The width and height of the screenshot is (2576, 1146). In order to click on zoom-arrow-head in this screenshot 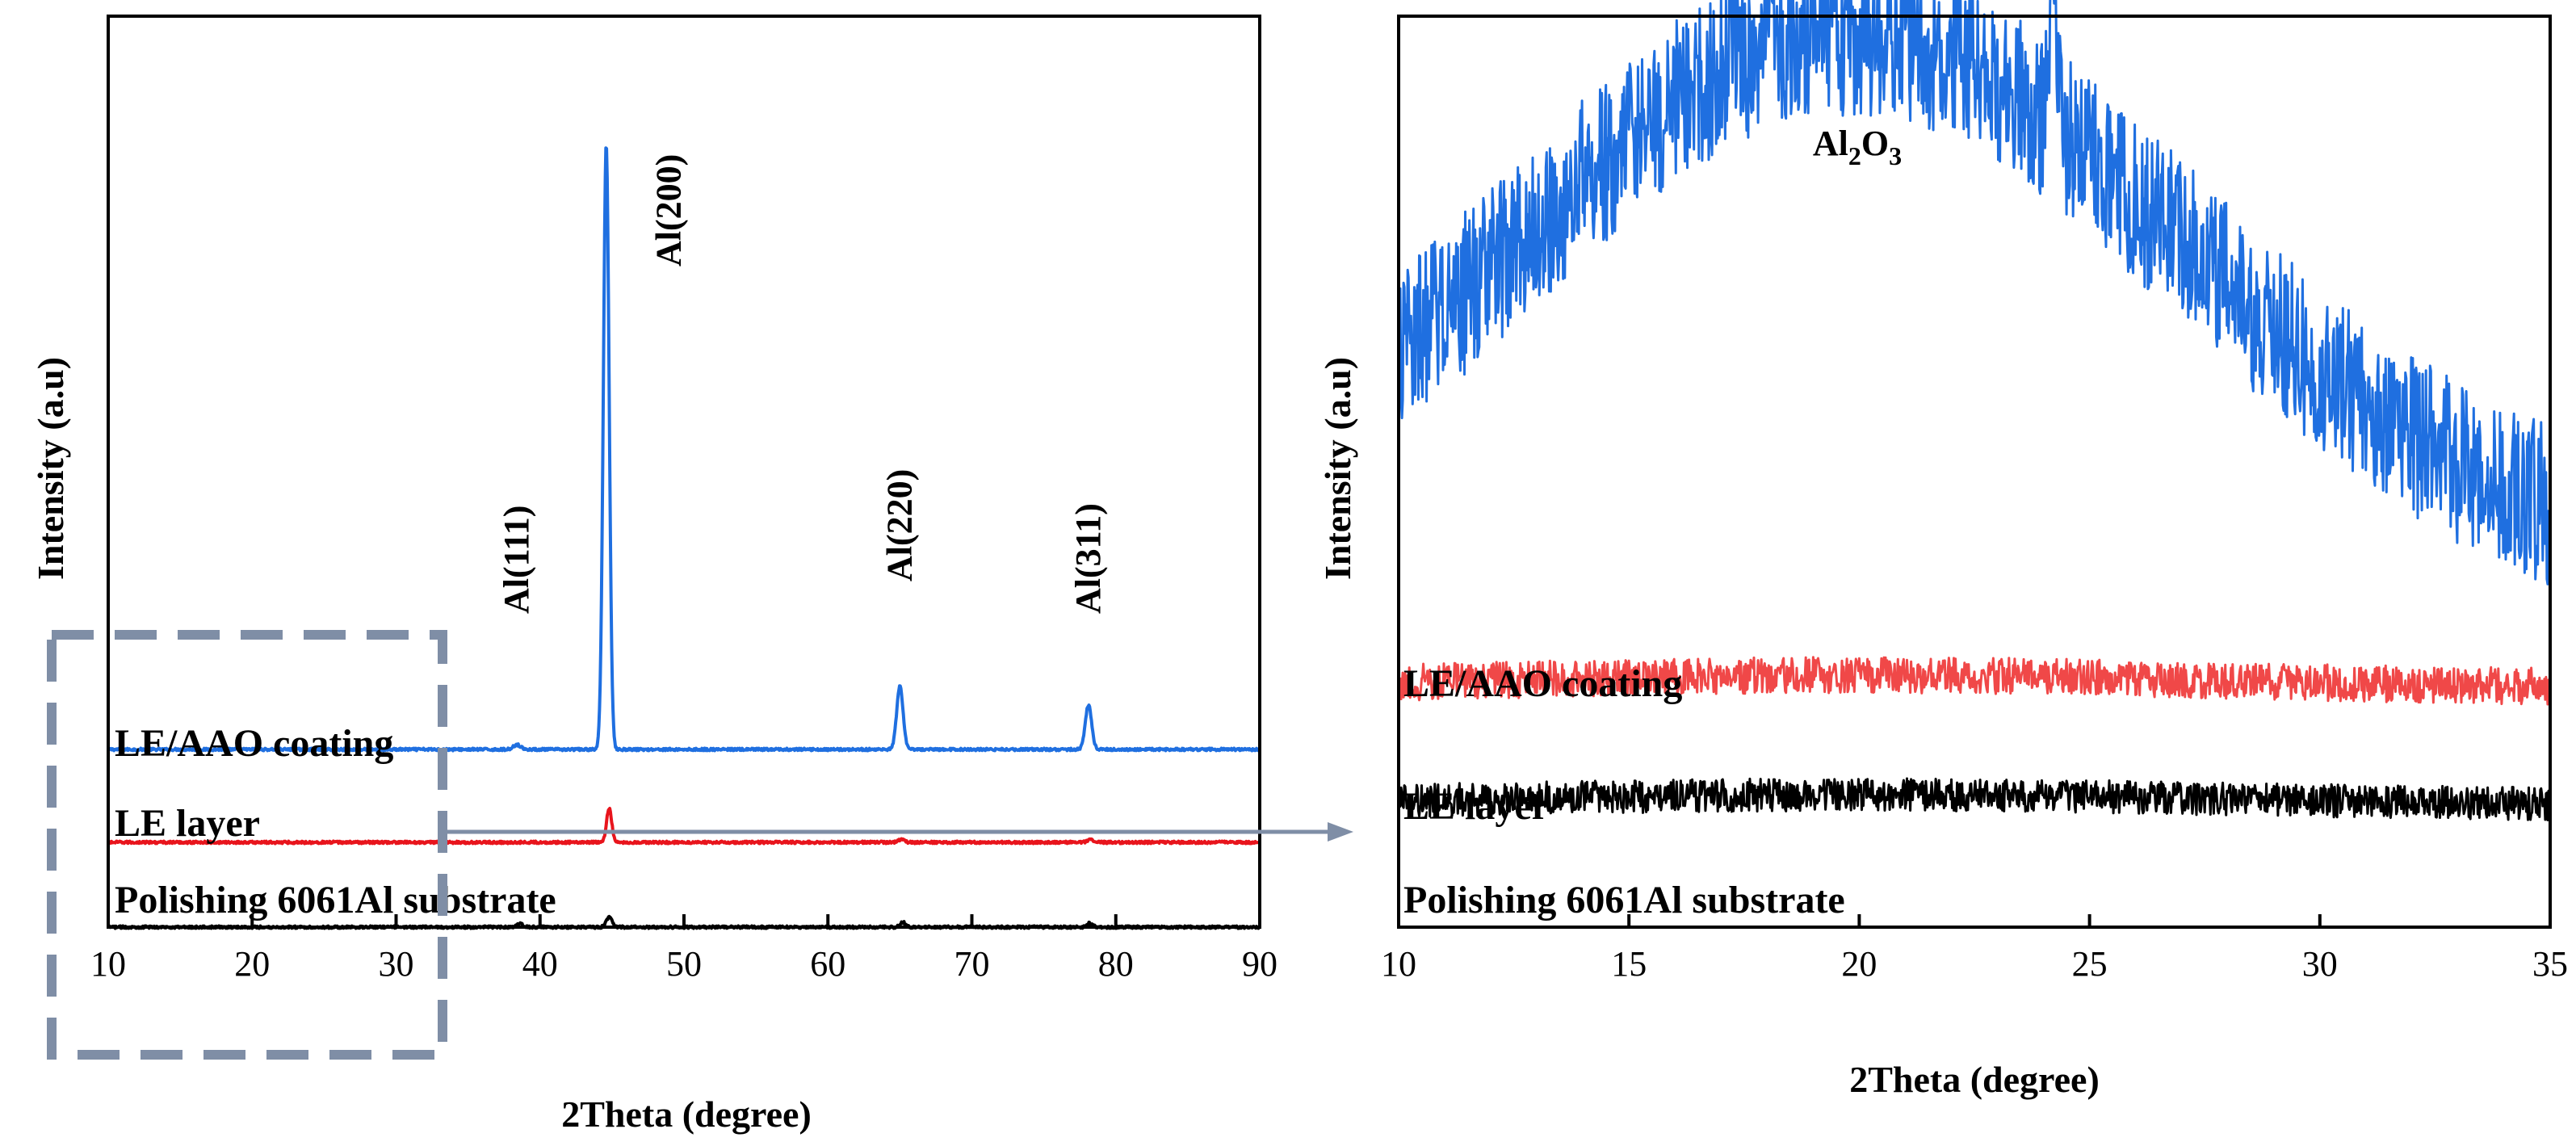, I will do `click(1340, 832)`.